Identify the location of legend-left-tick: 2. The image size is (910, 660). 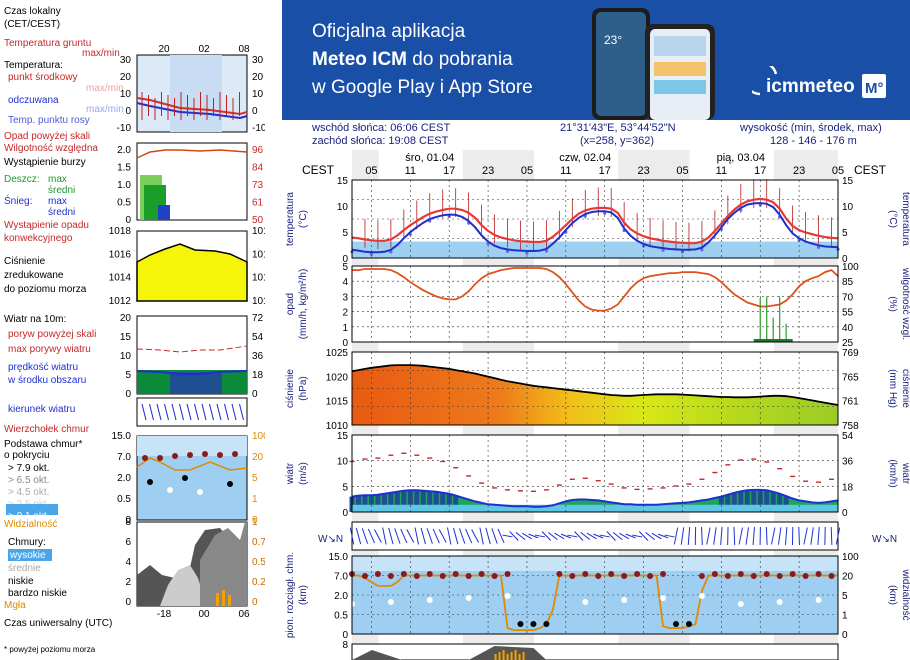
(128, 582).